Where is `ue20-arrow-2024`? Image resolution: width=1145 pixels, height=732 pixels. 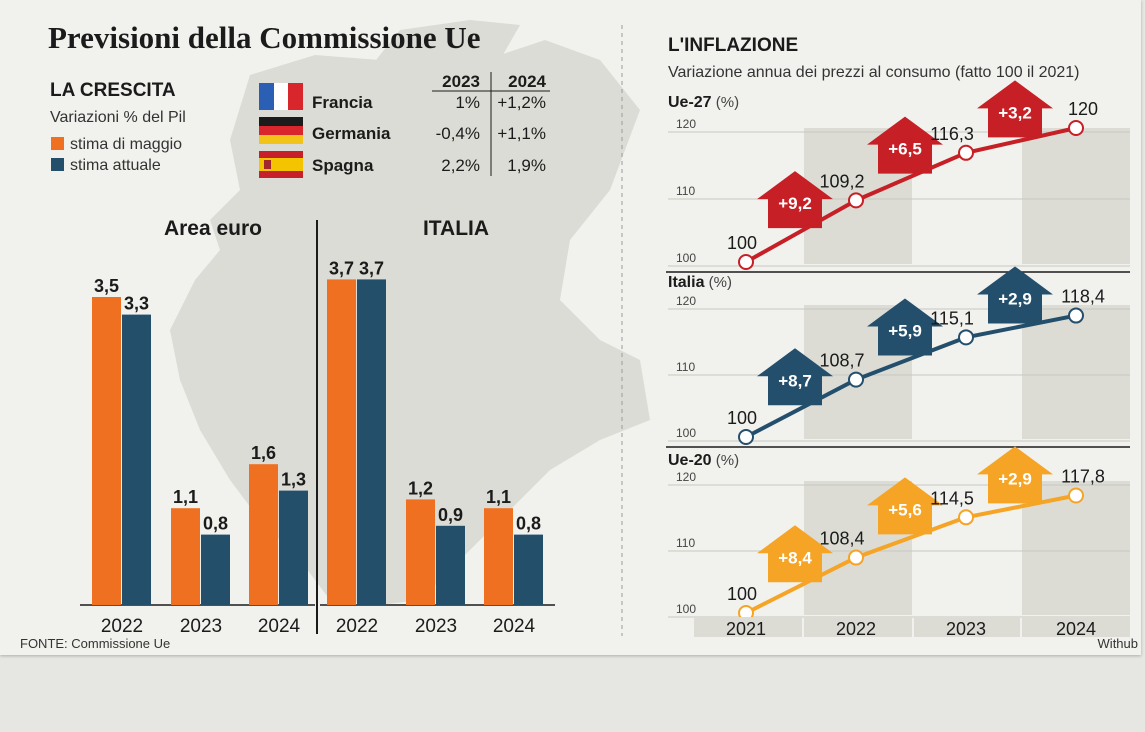 ue20-arrow-2024 is located at coordinates (1015, 475).